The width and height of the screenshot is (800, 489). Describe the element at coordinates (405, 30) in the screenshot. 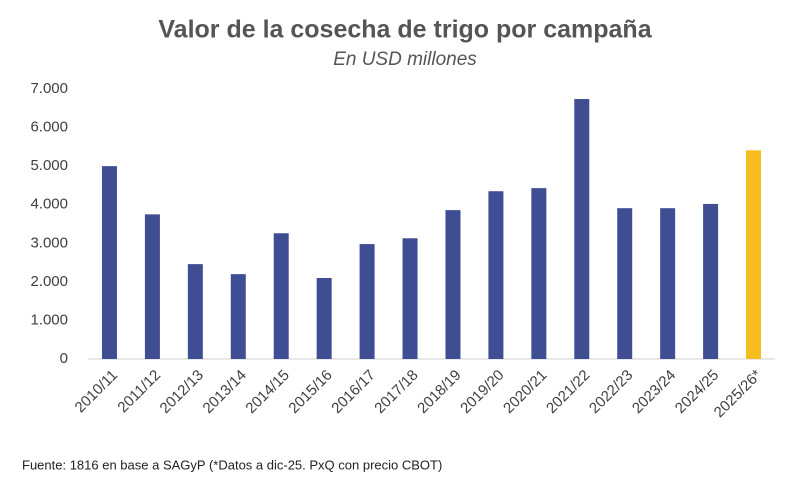

I see `chart-title: Valor de la cosecha de trigo por campaña` at that location.